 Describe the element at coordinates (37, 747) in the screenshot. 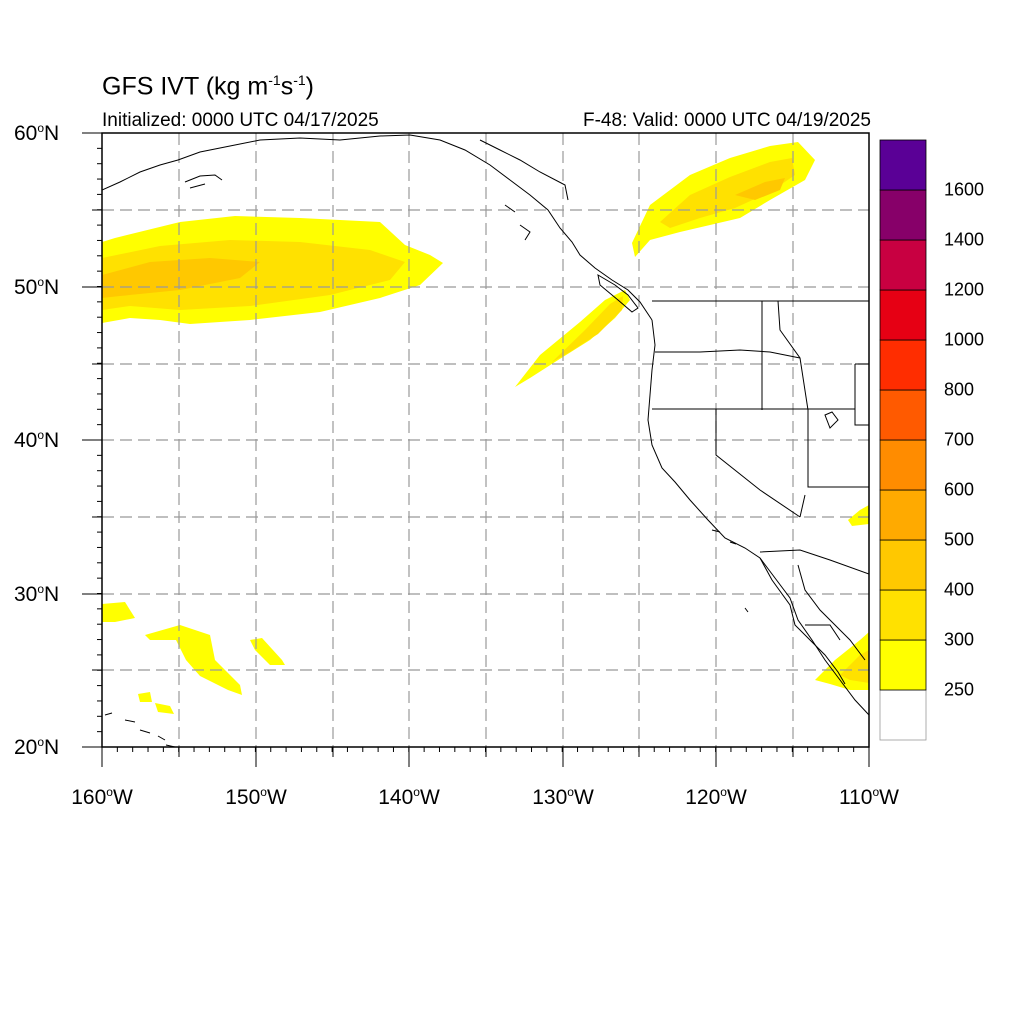

I see `lat-label-20: 20oN` at that location.